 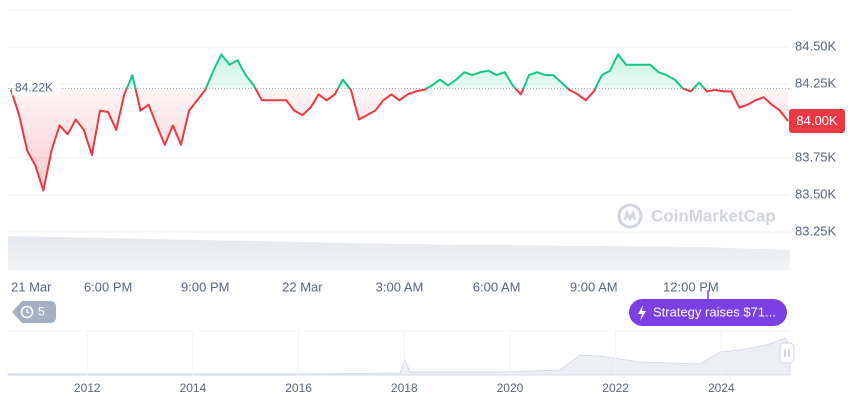 I want to click on x-tick-label: 3:00 AM, so click(x=400, y=286).